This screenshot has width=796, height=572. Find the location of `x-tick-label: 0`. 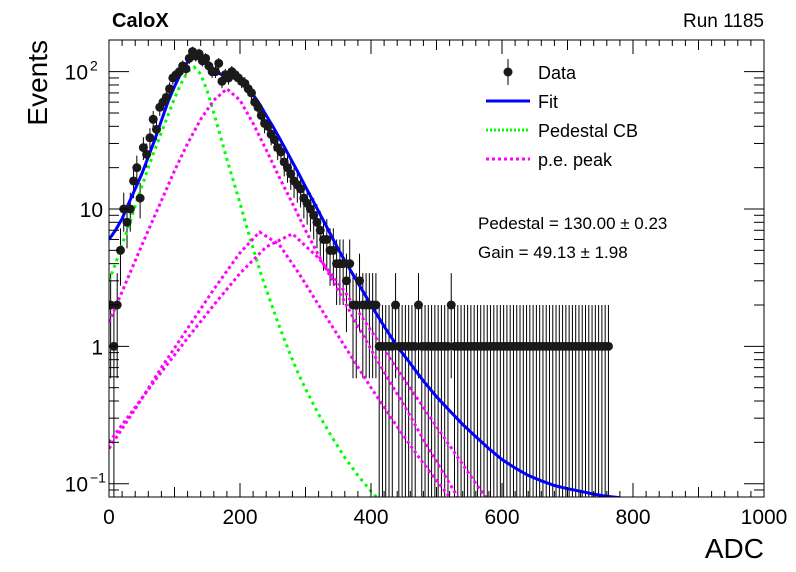

x-tick-label: 0 is located at coordinates (109, 517).